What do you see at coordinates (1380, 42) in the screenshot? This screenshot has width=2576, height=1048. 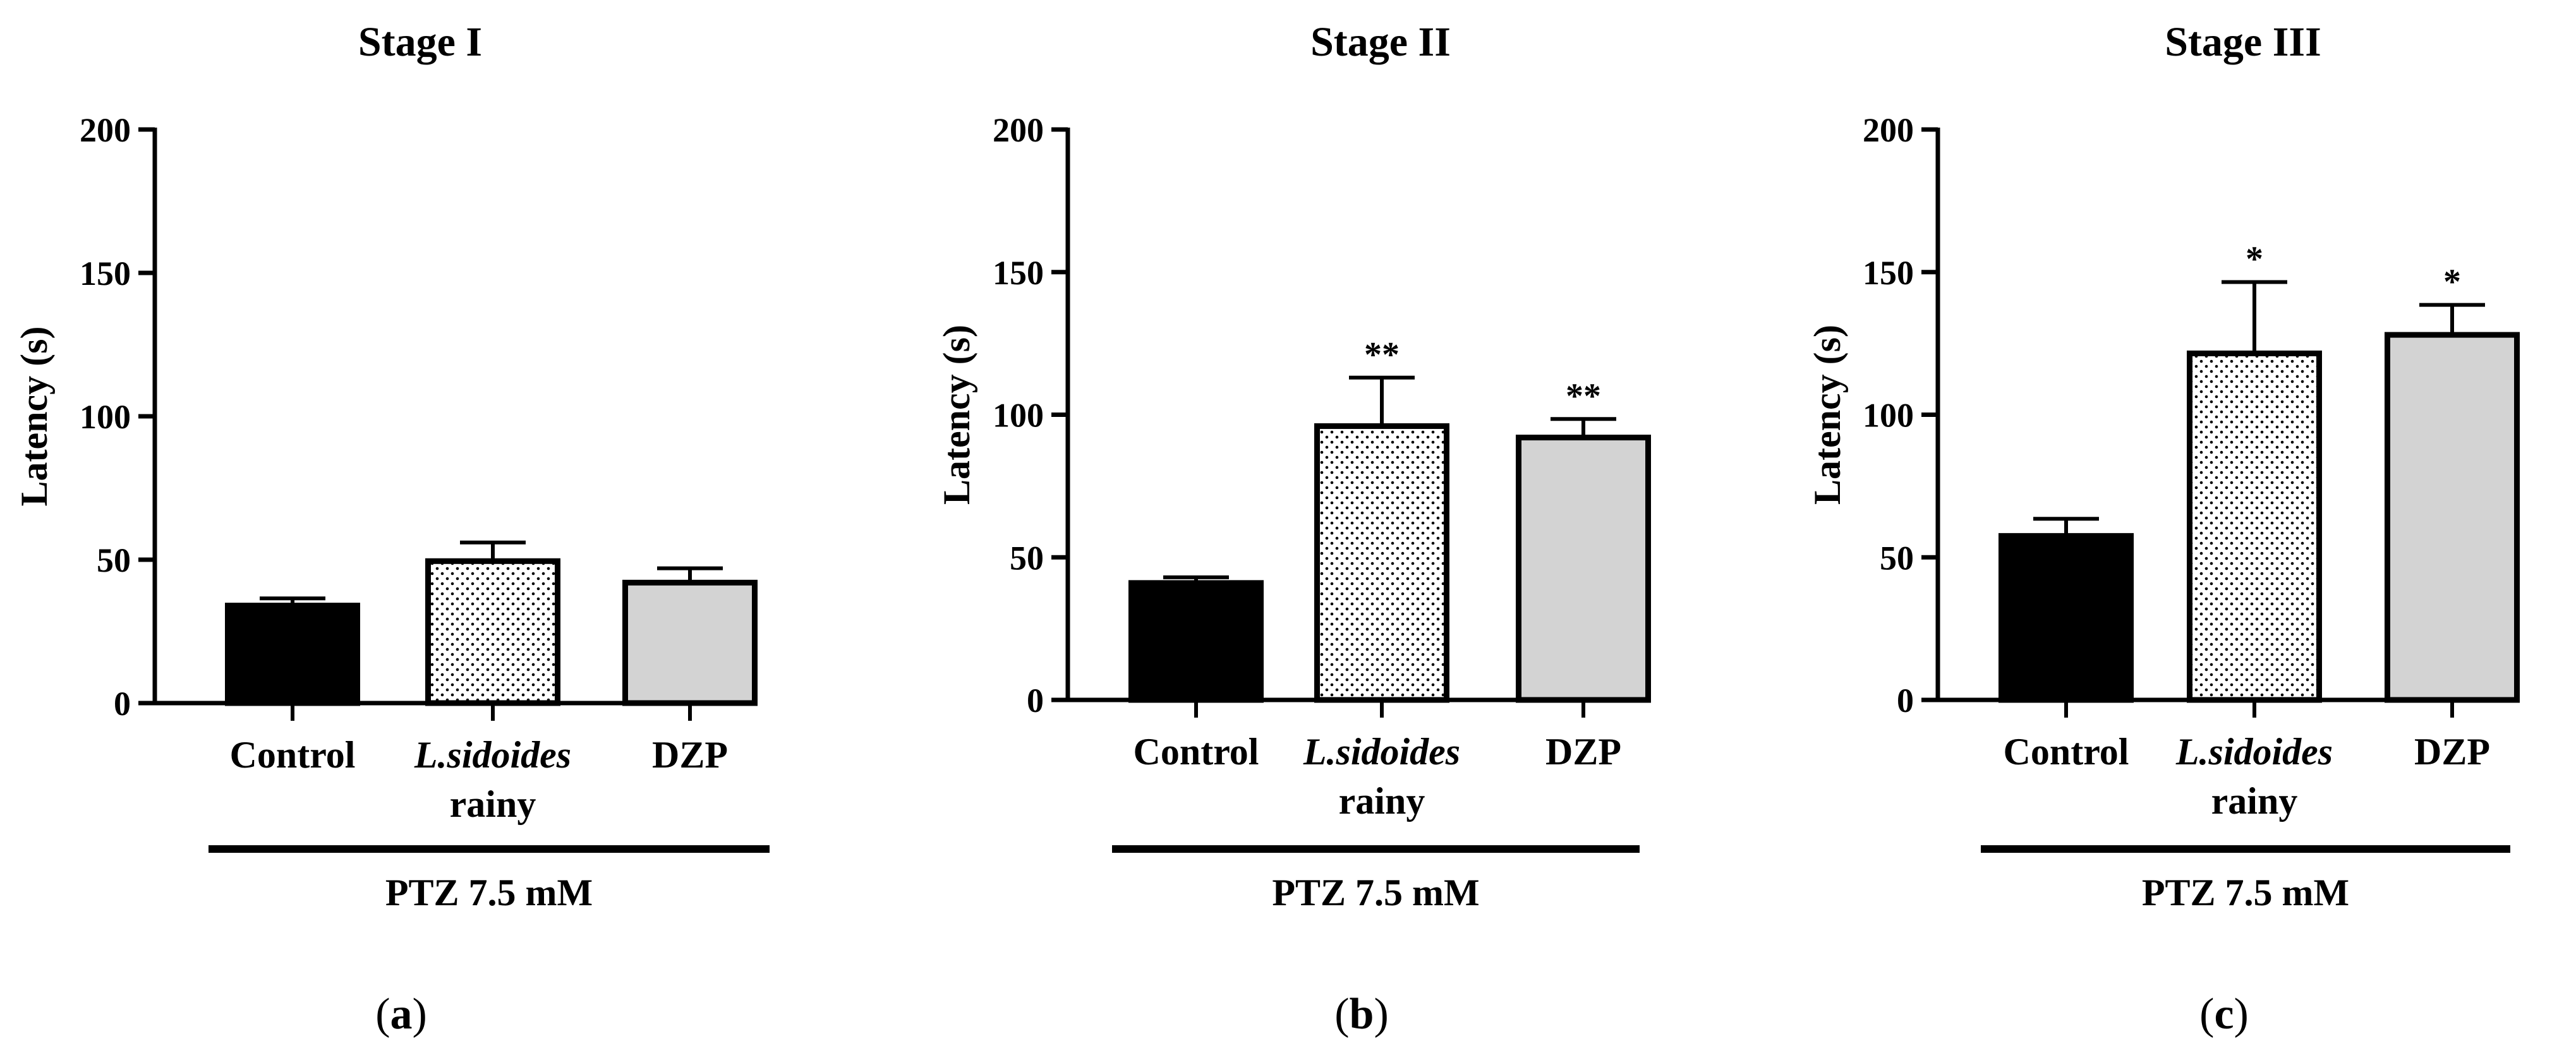 I see `chart-title: Stage II` at bounding box center [1380, 42].